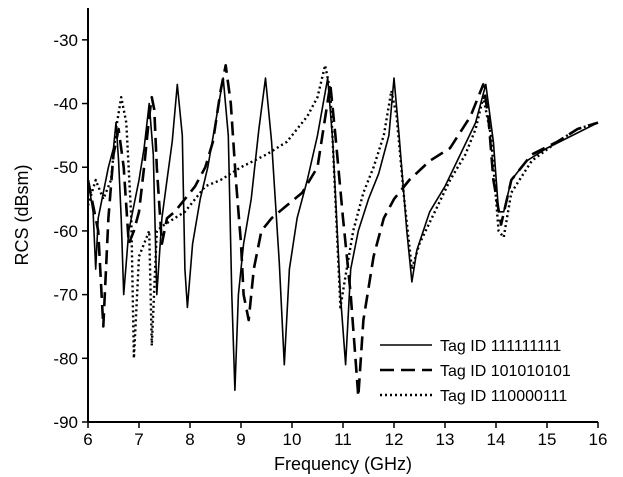  I want to click on y-tick-label: -90, so click(65, 422).